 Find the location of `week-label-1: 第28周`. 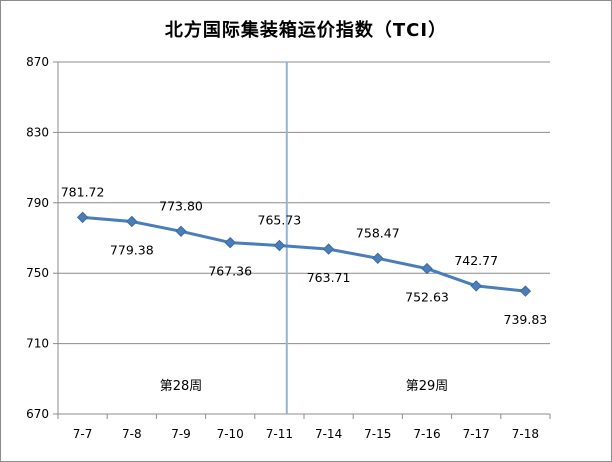

week-label-1: 第28周 is located at coordinates (181, 386).